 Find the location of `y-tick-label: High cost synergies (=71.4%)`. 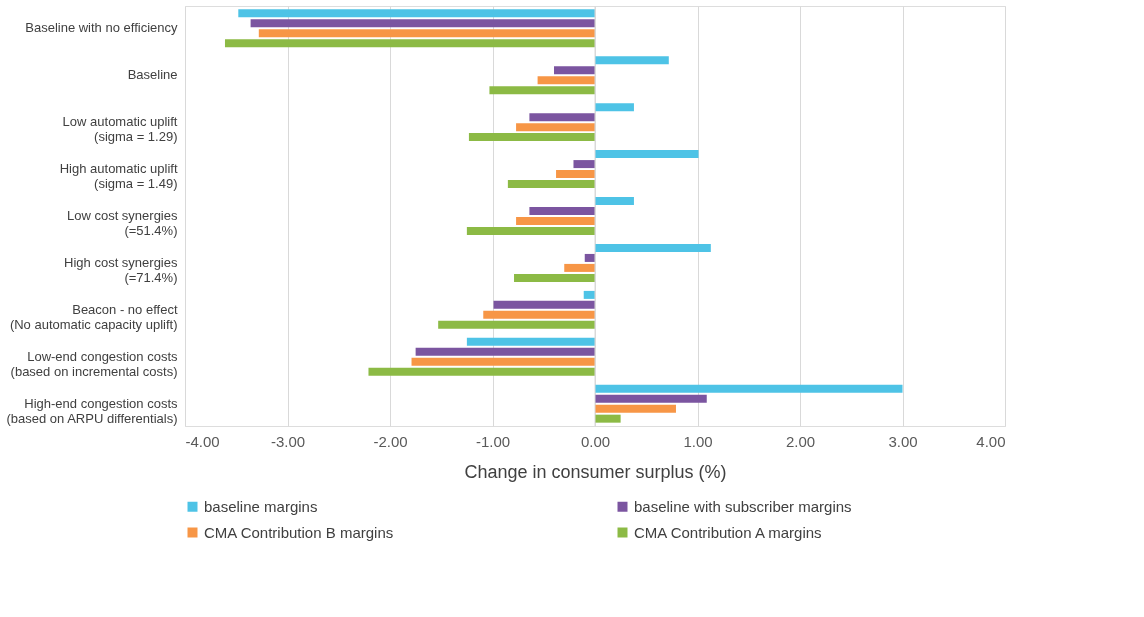

y-tick-label: High cost synergies (=71.4%) is located at coordinates (121, 269).